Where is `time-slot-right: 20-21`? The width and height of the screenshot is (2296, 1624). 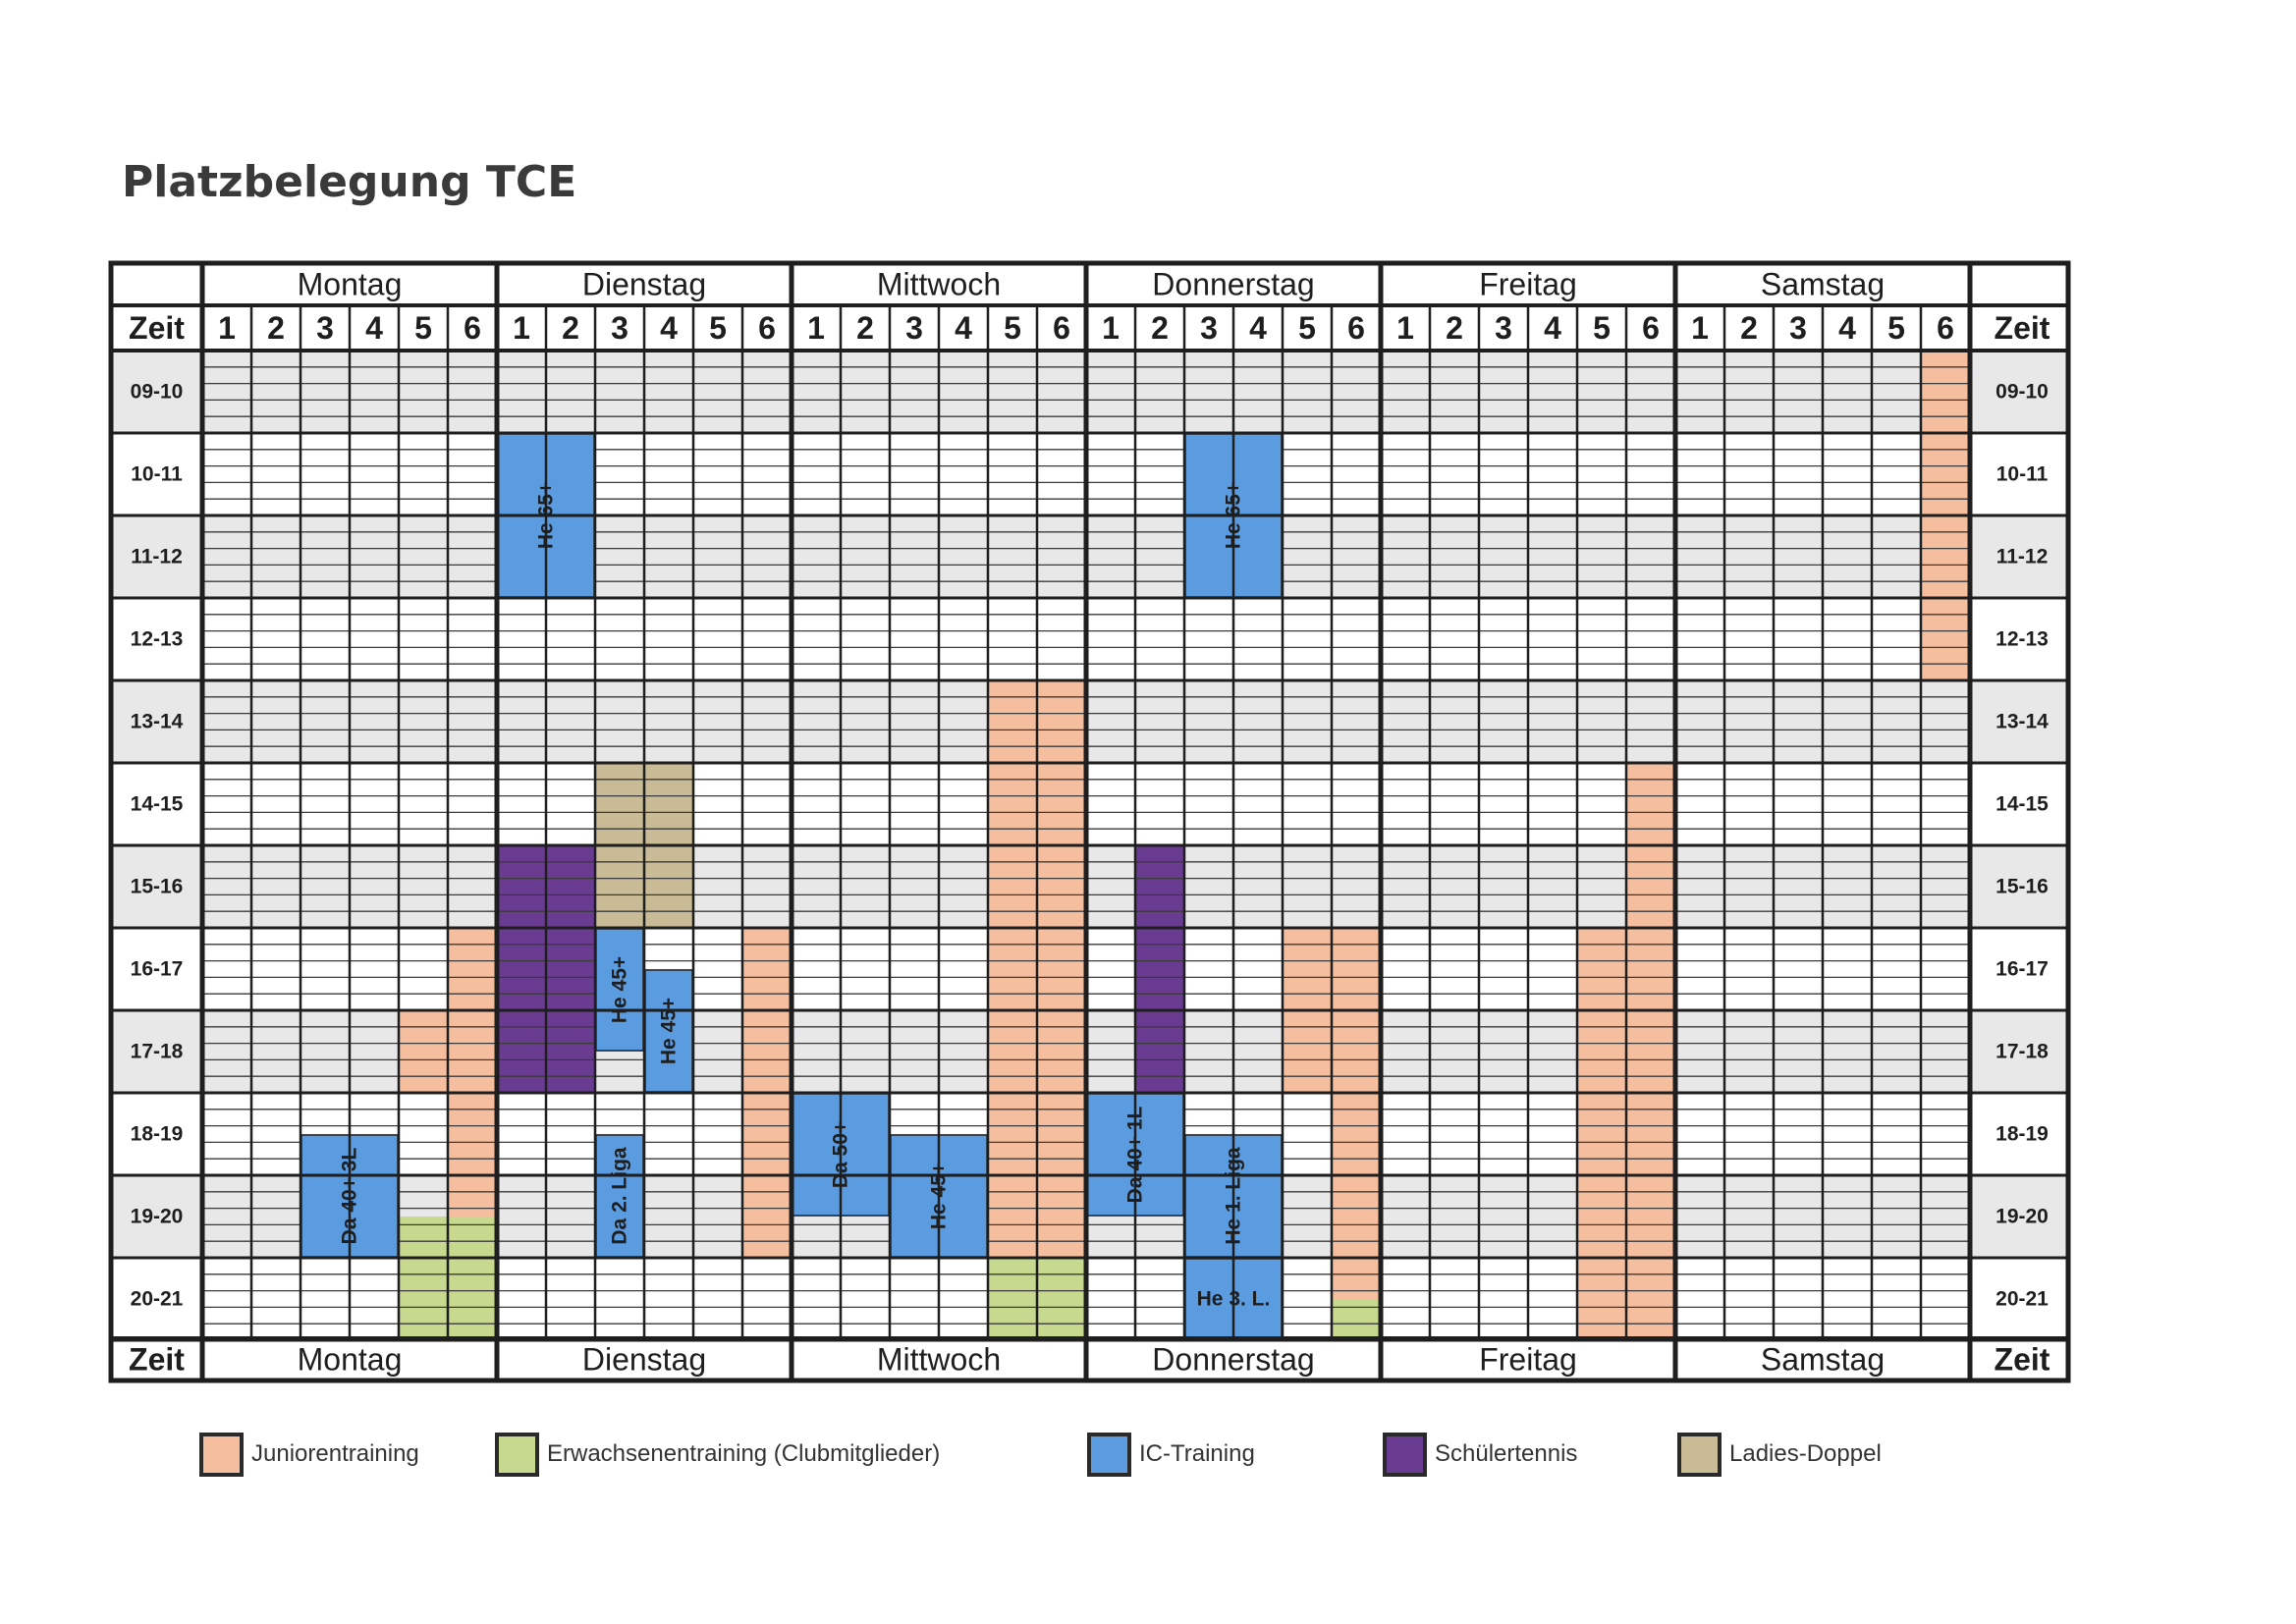 time-slot-right: 20-21 is located at coordinates (2022, 1299).